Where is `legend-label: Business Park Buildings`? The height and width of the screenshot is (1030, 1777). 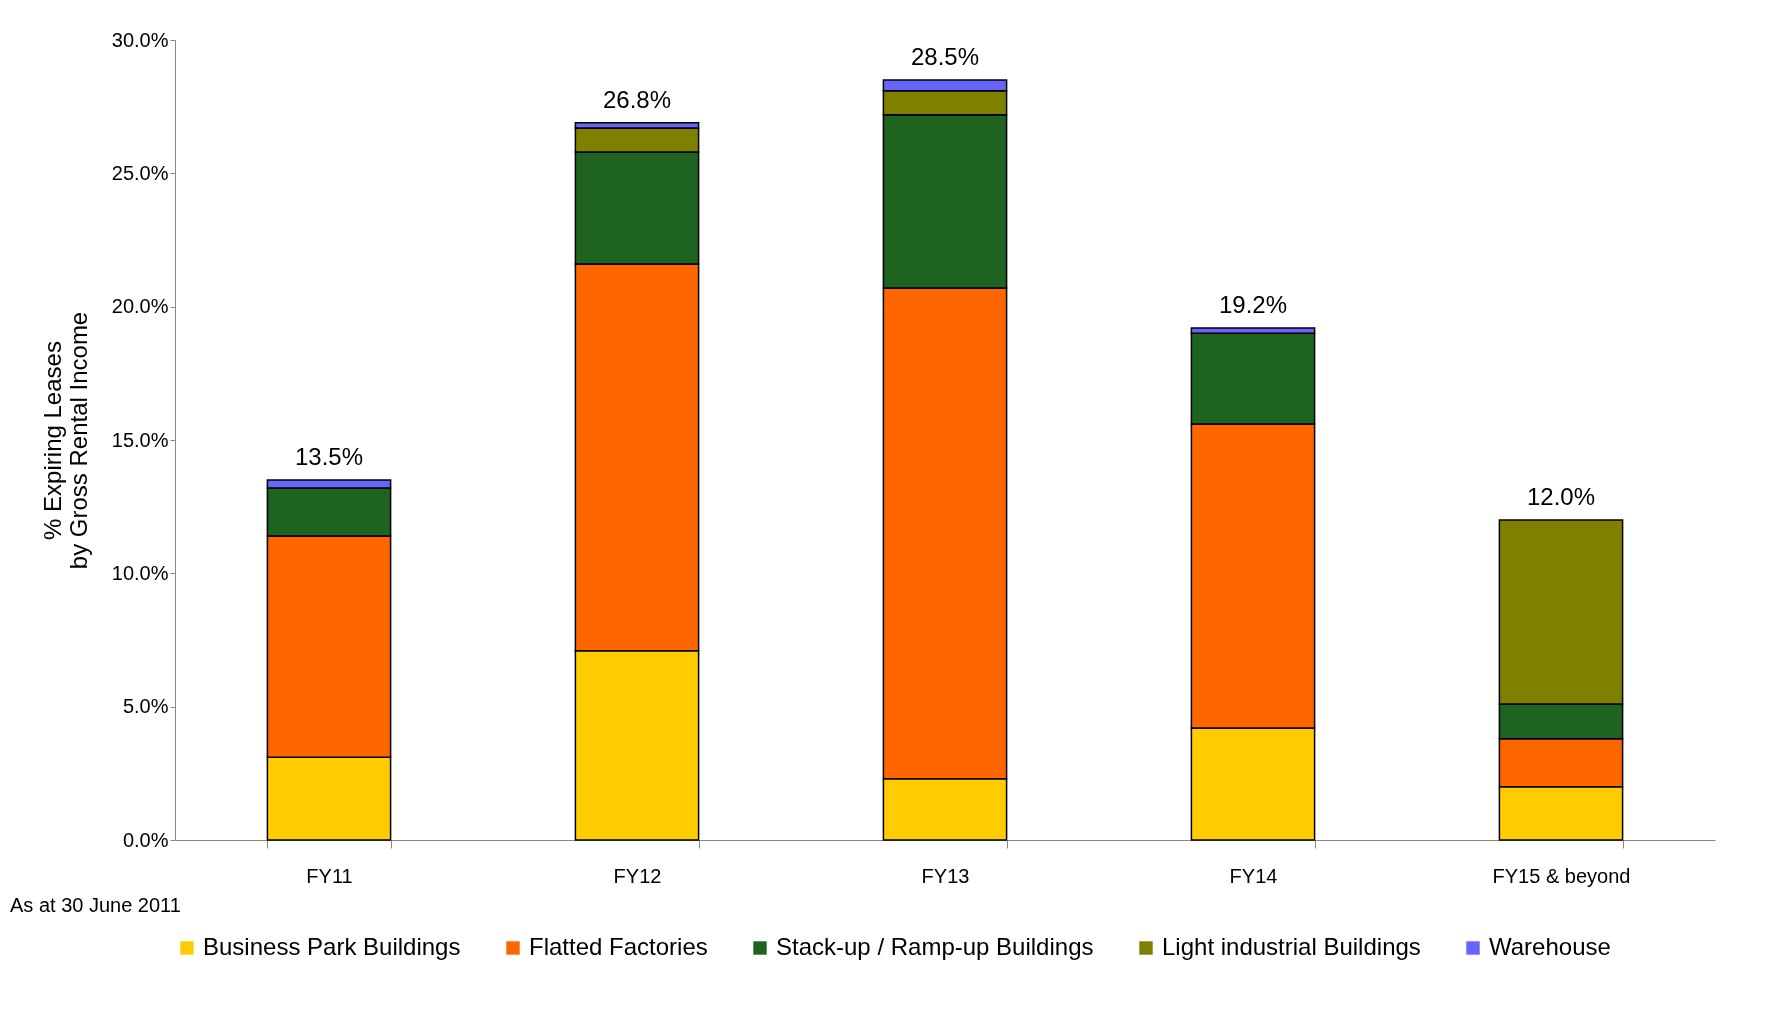 legend-label: Business Park Buildings is located at coordinates (332, 946).